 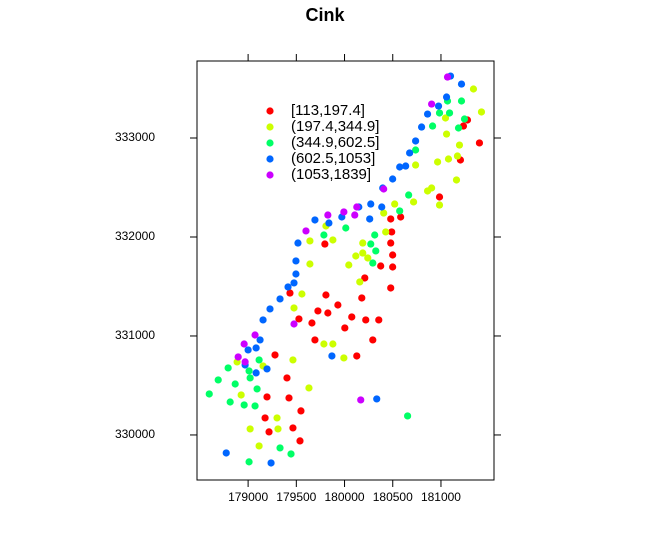 I want to click on legend-label: (1053,1839], so click(x=331, y=174).